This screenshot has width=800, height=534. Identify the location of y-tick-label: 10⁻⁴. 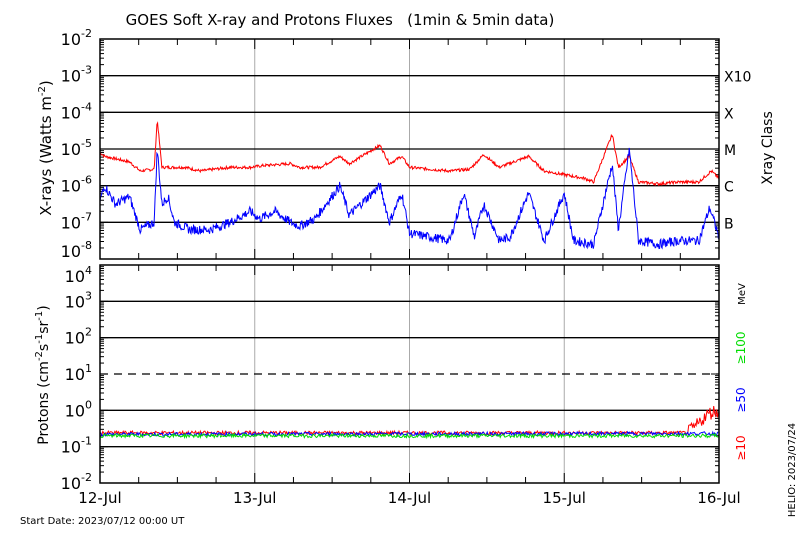
(76, 111).